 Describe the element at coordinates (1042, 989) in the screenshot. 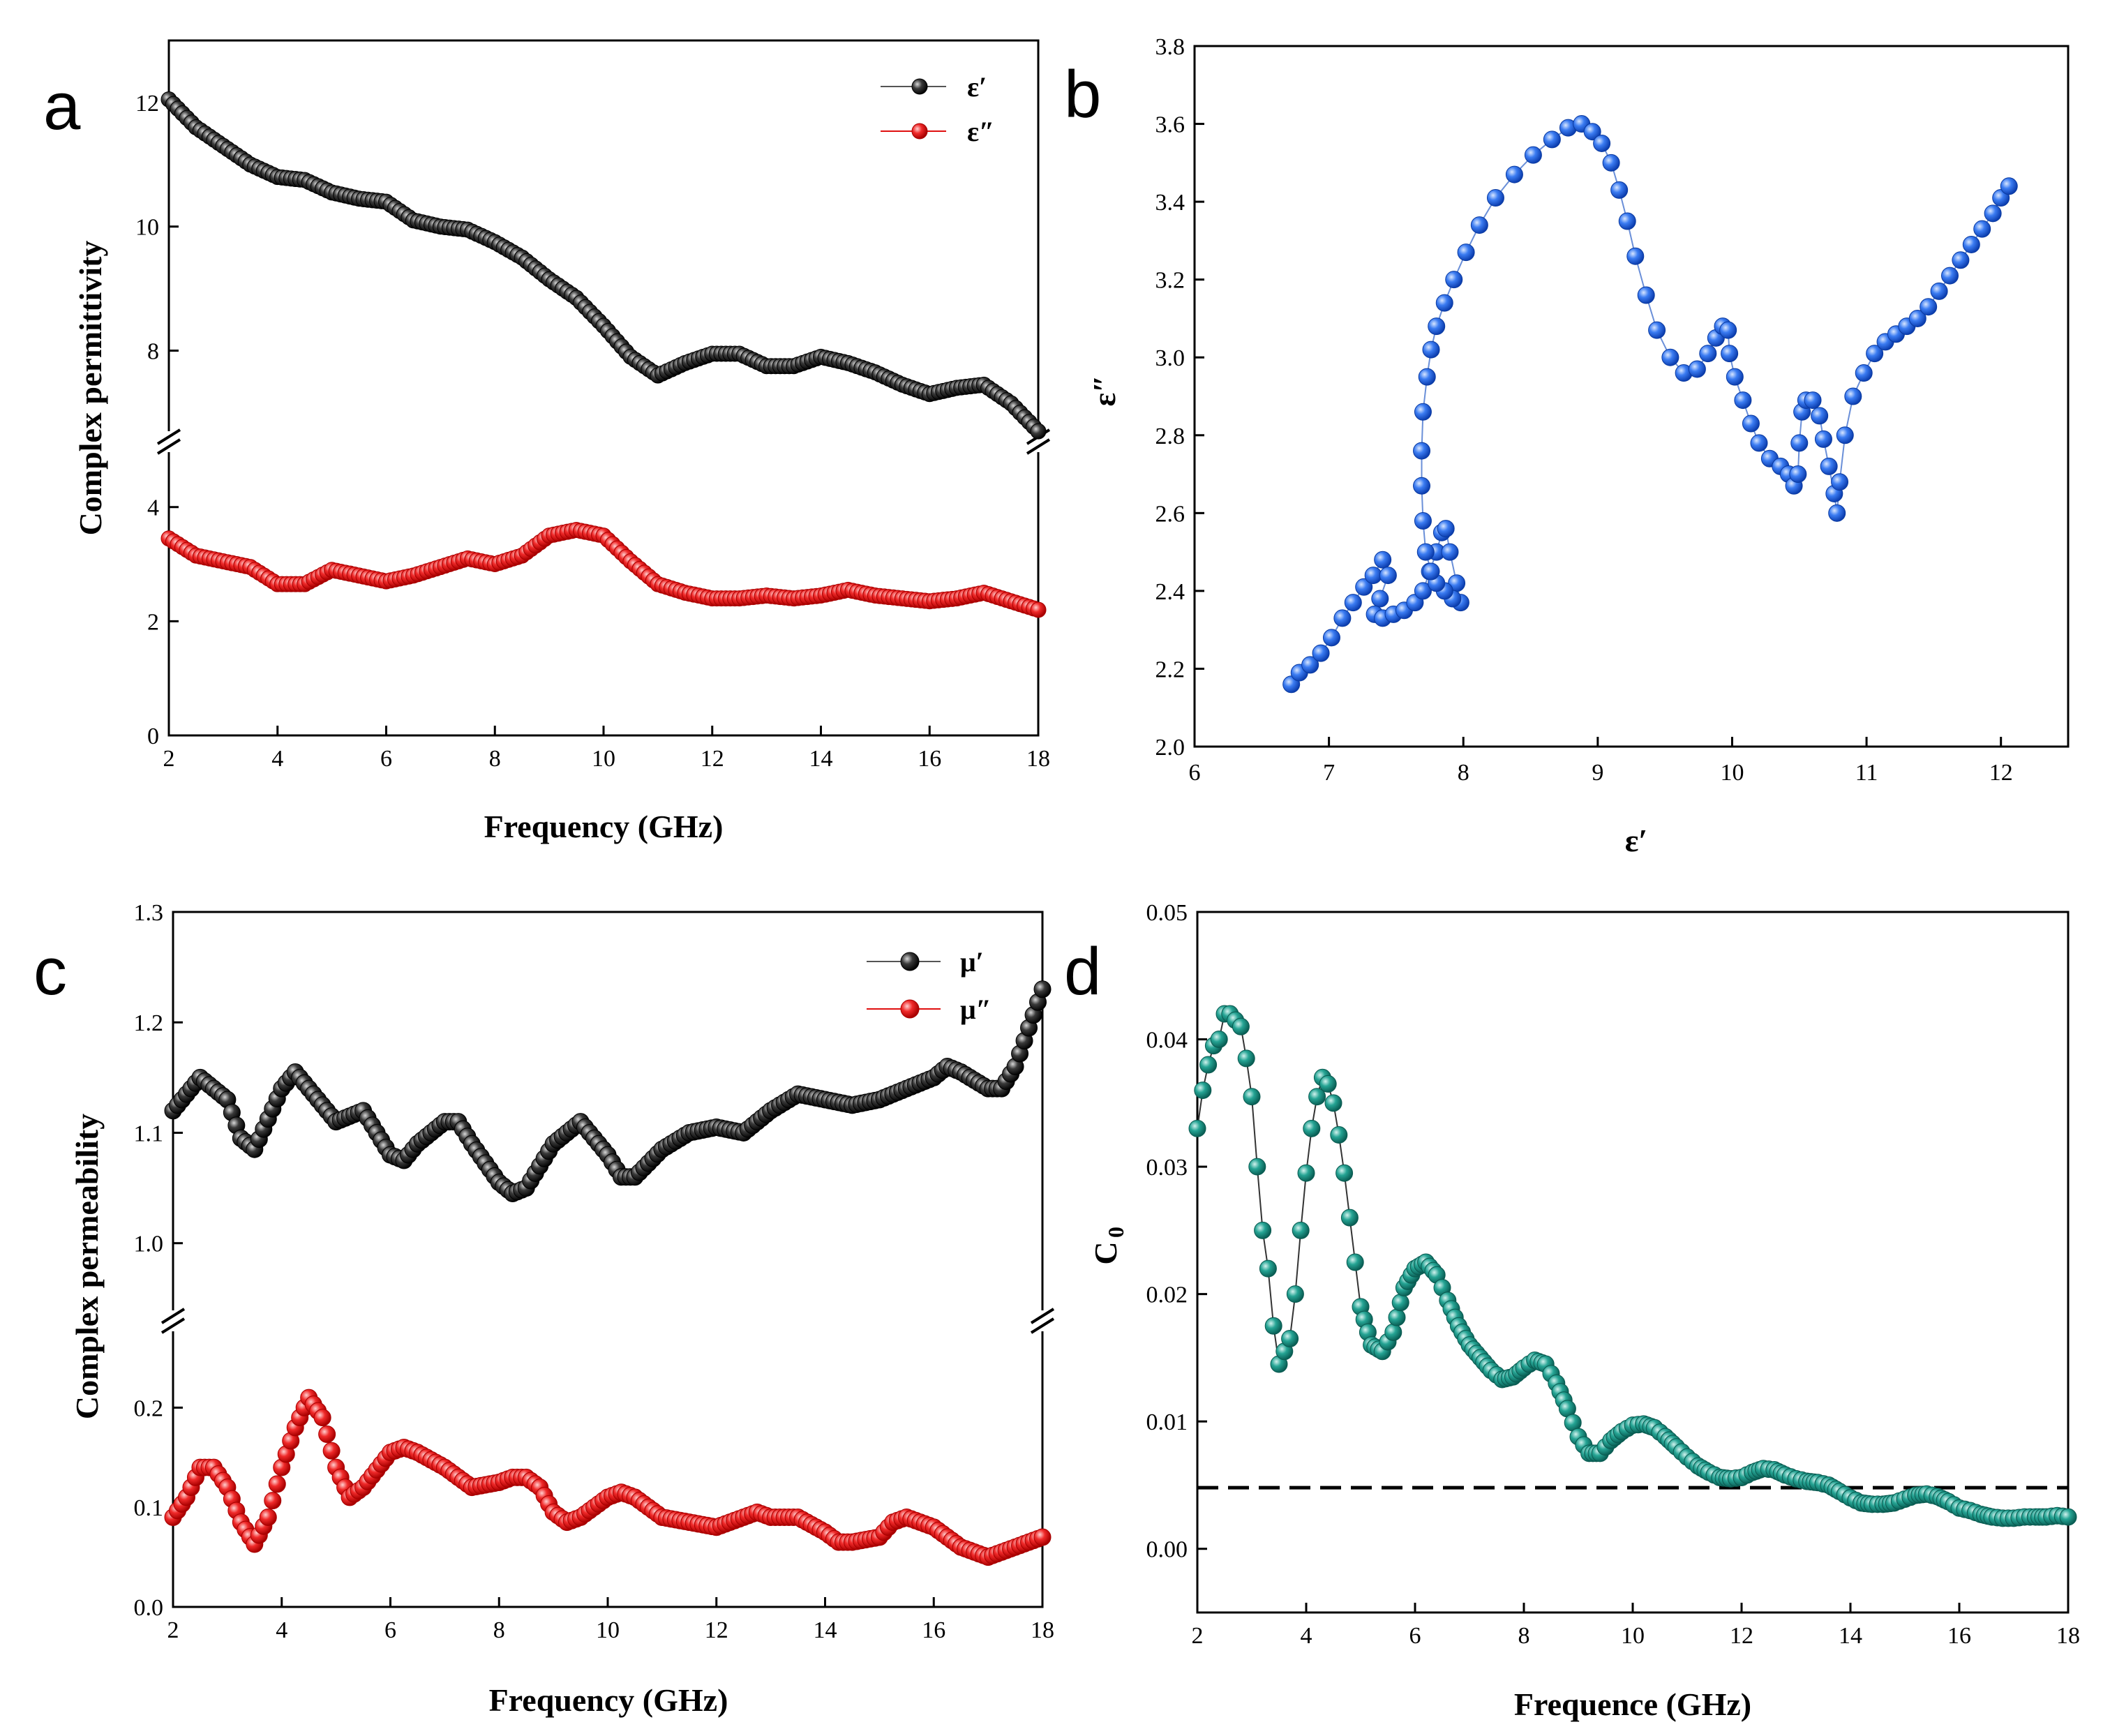

I see `mu-real-point` at that location.